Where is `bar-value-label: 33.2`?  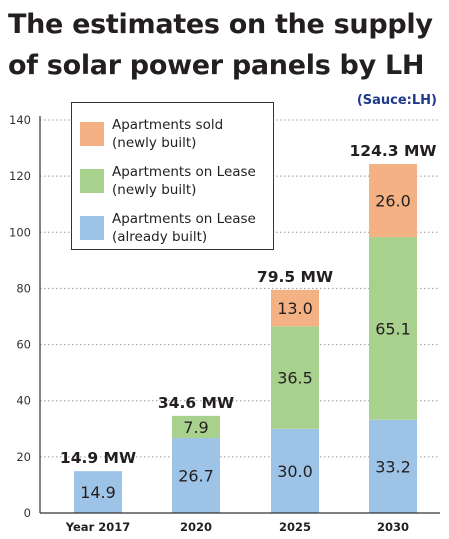 bar-value-label: 33.2 is located at coordinates (393, 466).